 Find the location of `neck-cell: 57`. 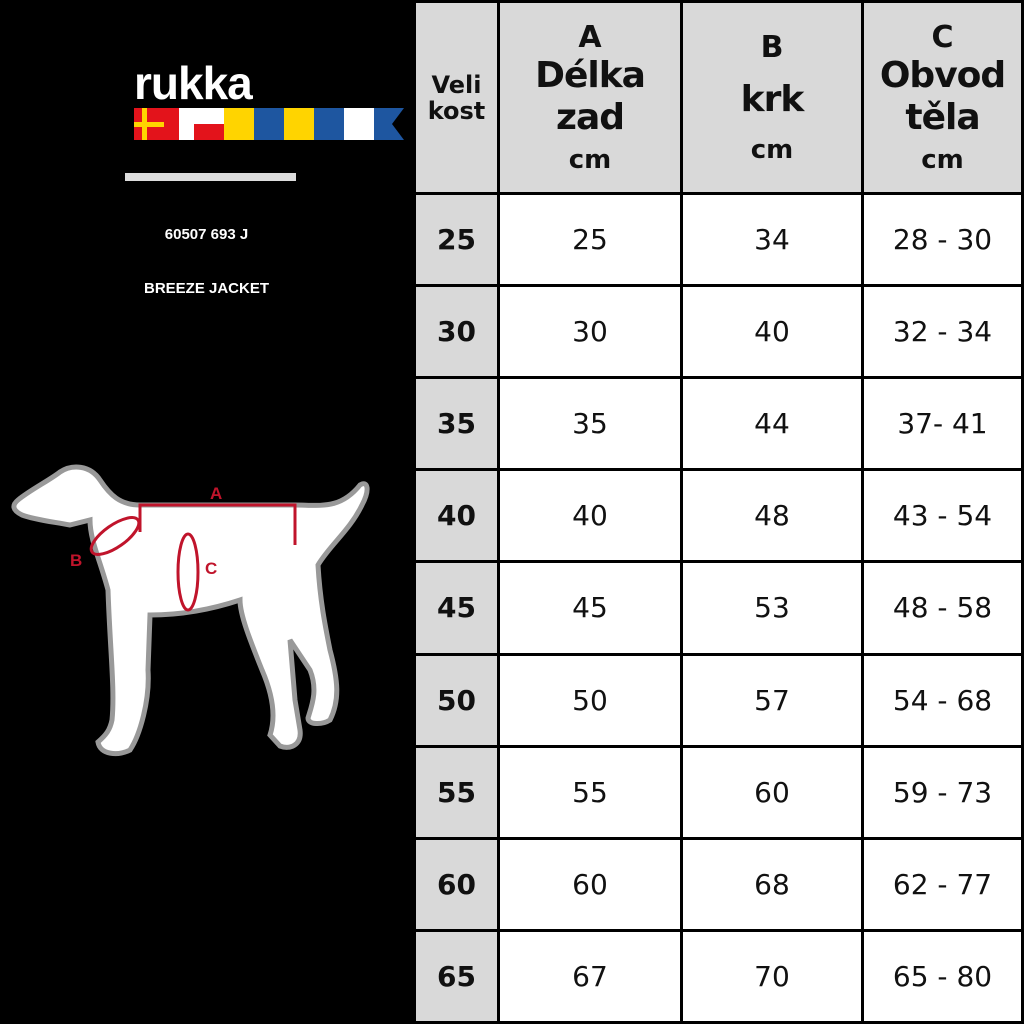

neck-cell: 57 is located at coordinates (772, 700).